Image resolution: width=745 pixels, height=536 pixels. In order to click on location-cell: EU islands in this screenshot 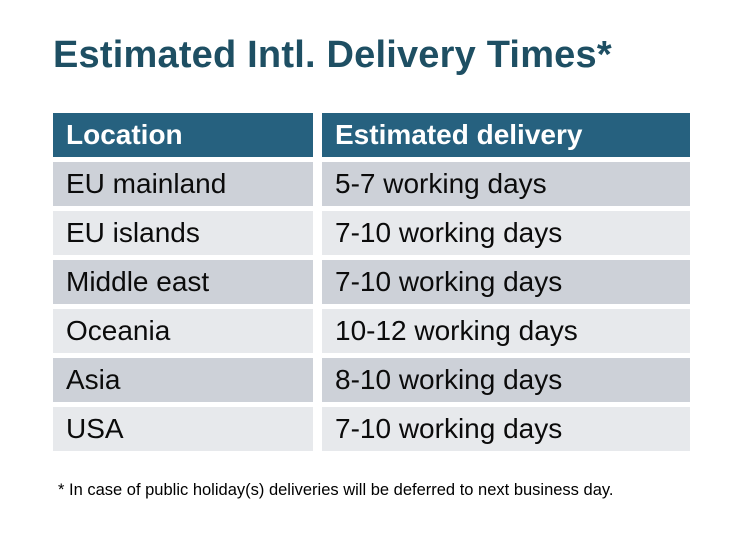, I will do `click(183, 233)`.